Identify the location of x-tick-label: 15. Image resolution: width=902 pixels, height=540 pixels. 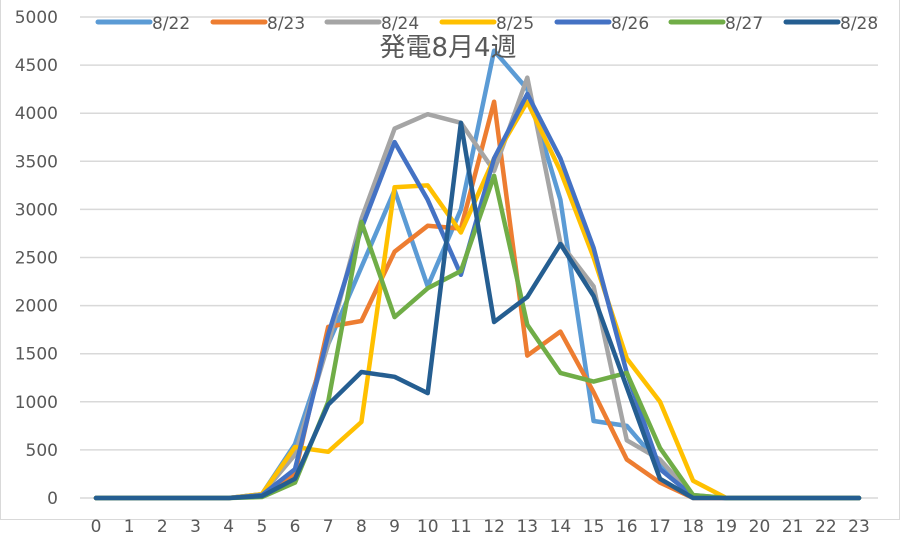
(594, 527).